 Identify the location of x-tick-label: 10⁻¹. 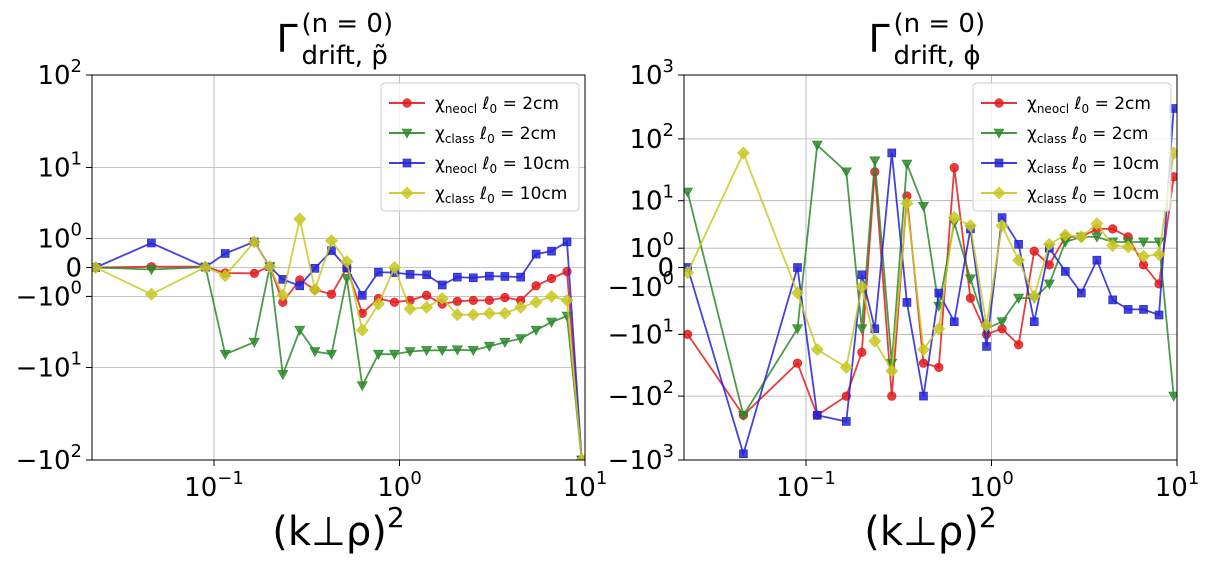
(806, 485).